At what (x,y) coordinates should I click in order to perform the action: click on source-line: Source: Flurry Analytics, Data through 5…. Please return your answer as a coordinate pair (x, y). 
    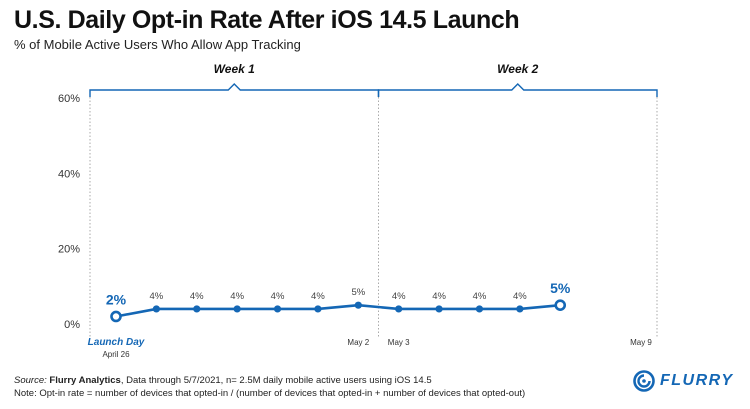
    Looking at the image, I should click on (269, 381).